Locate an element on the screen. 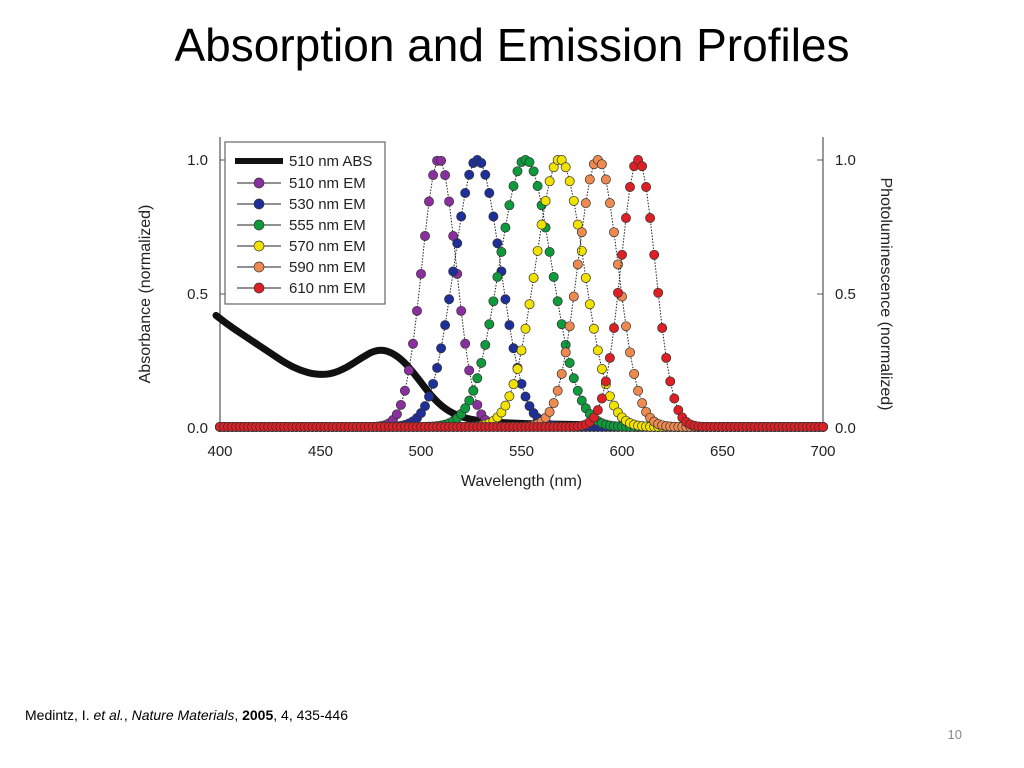 The image size is (1024, 768). page-number: 10 is located at coordinates (954, 734).